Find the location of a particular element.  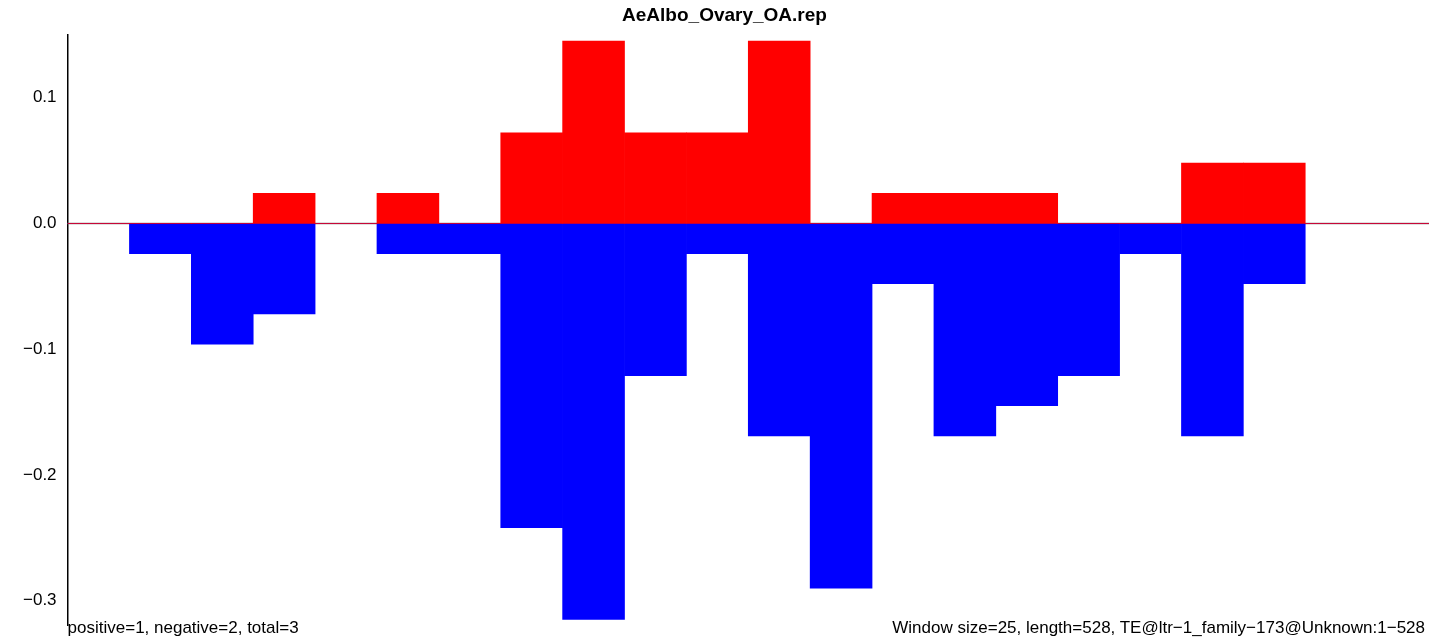

y-tick-label: 0.0 is located at coordinates (44, 223).